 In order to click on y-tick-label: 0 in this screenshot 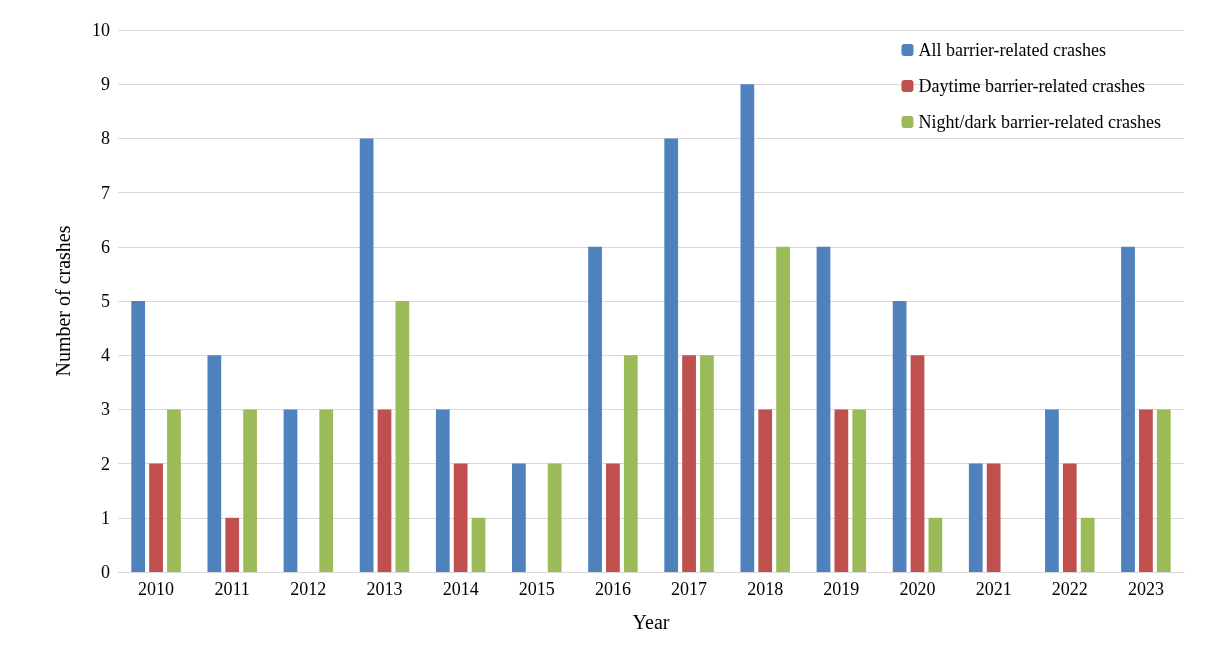, I will do `click(105, 572)`.